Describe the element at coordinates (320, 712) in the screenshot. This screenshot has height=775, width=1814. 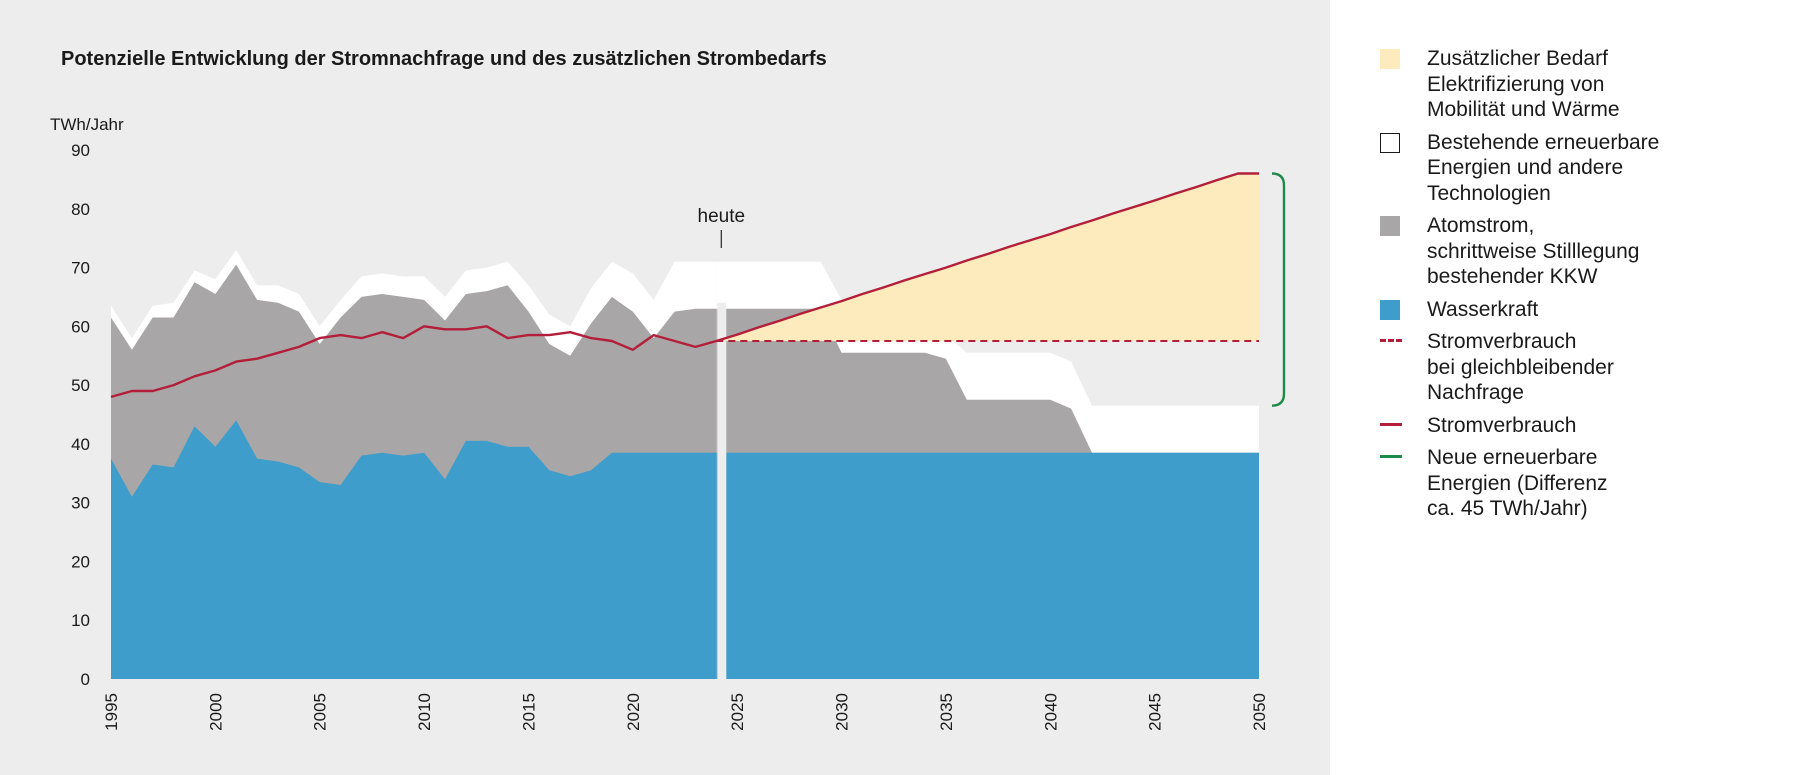
I see `x-tick-label: 2005` at that location.